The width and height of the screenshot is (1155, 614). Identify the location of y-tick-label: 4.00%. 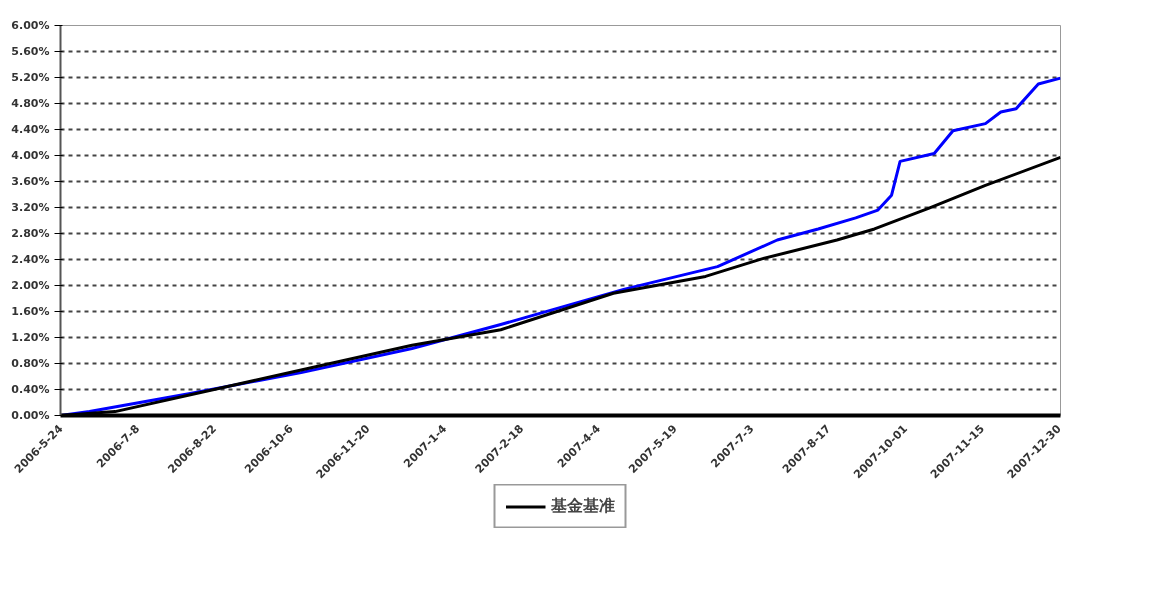
(30, 155).